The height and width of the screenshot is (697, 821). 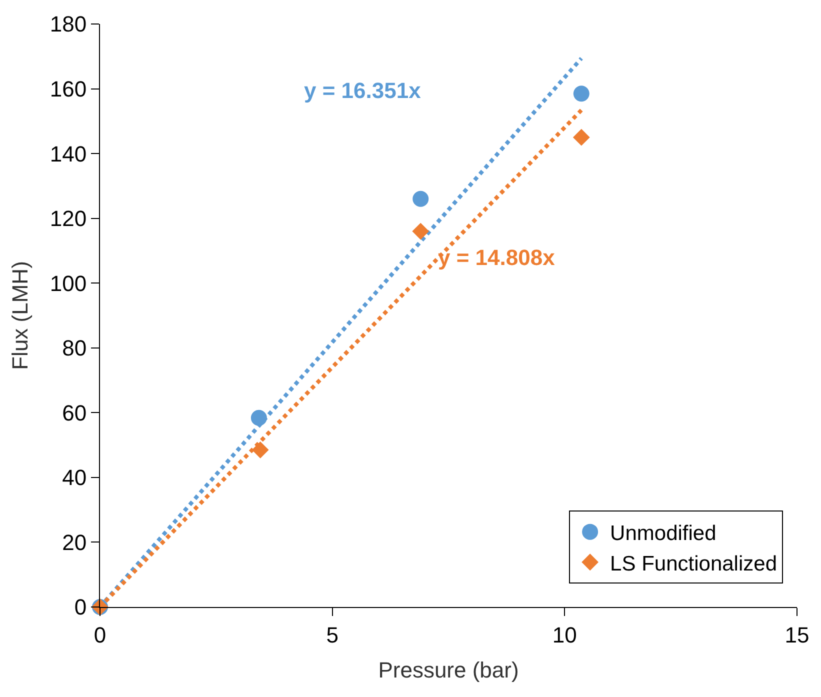 I want to click on y-tick-label: 160, so click(x=68, y=89).